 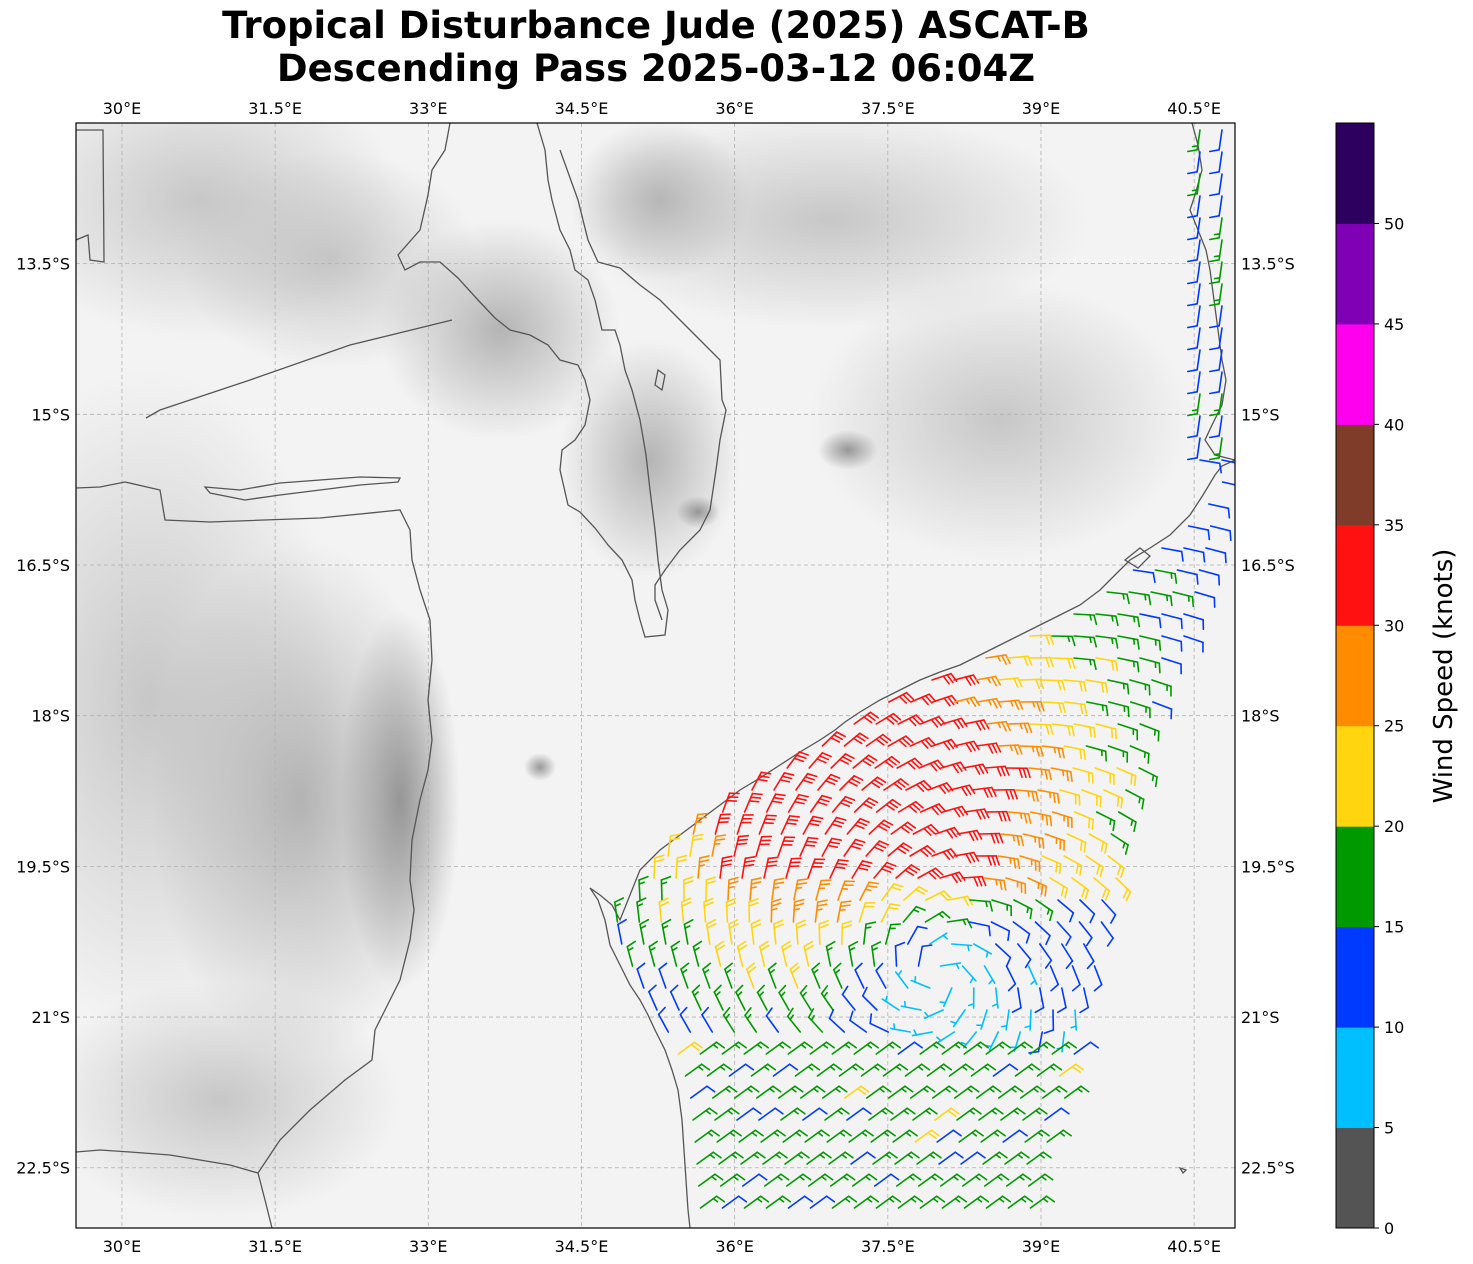 What do you see at coordinates (1394, 1027) in the screenshot?
I see `colorbar-tick-label: 10` at bounding box center [1394, 1027].